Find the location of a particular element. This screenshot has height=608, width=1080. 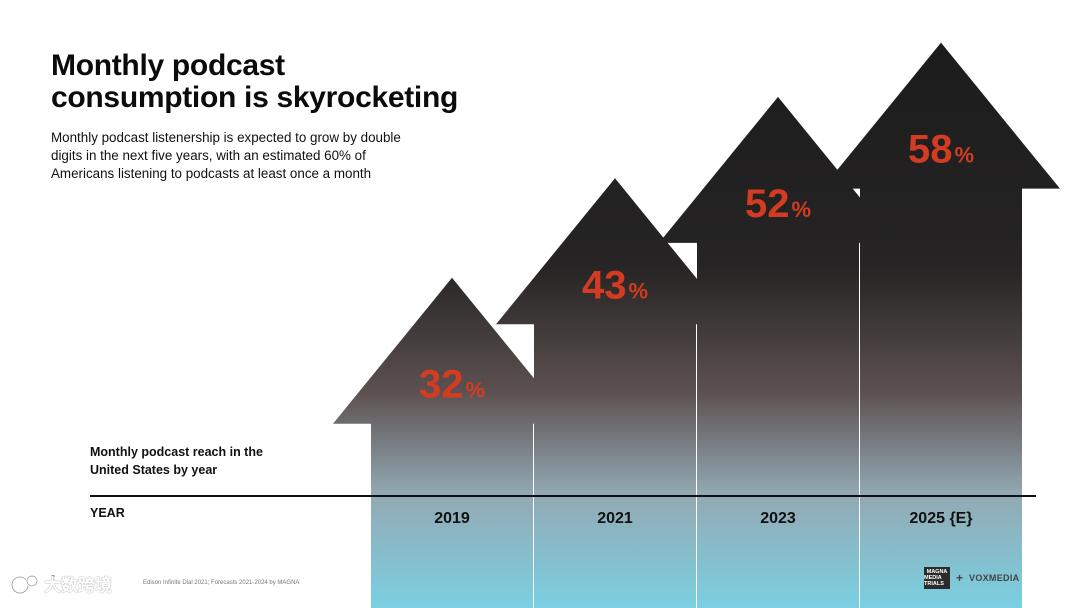

title-line-1: Monthly podcast is located at coordinates (168, 65).